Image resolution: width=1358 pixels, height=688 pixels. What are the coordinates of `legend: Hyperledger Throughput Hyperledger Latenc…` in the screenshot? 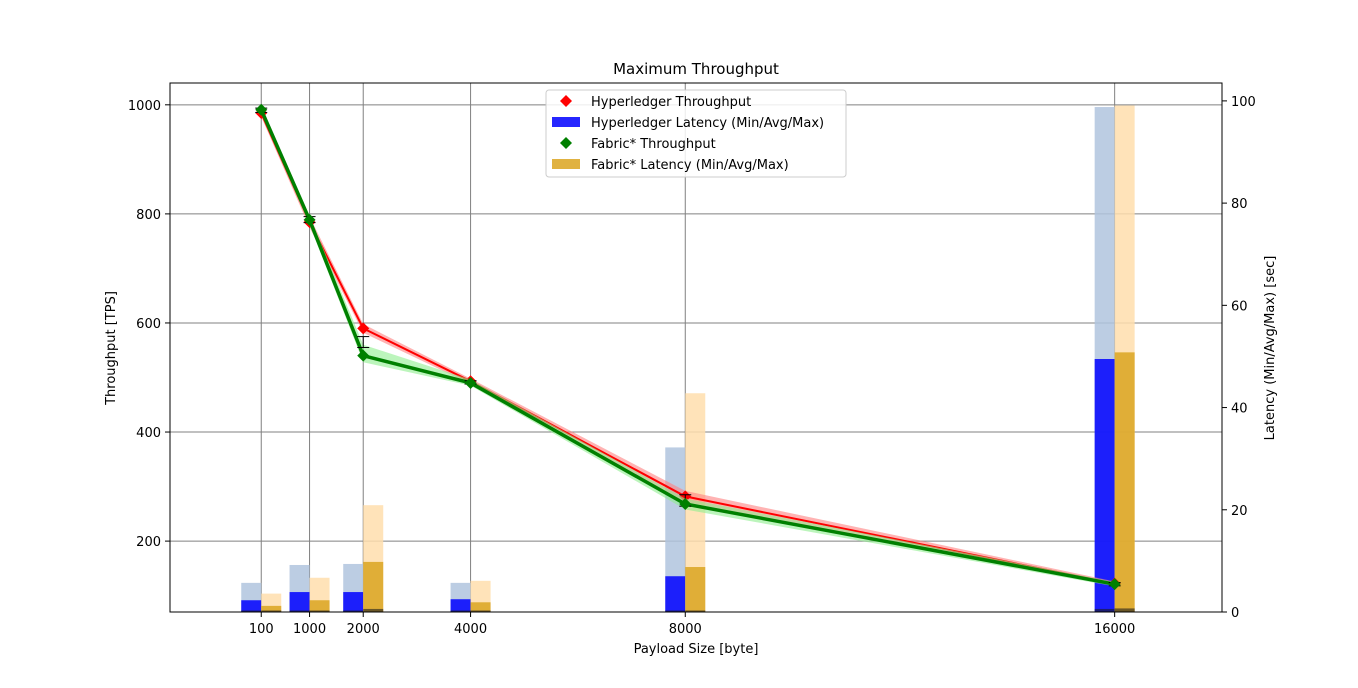 It's located at (696, 133).